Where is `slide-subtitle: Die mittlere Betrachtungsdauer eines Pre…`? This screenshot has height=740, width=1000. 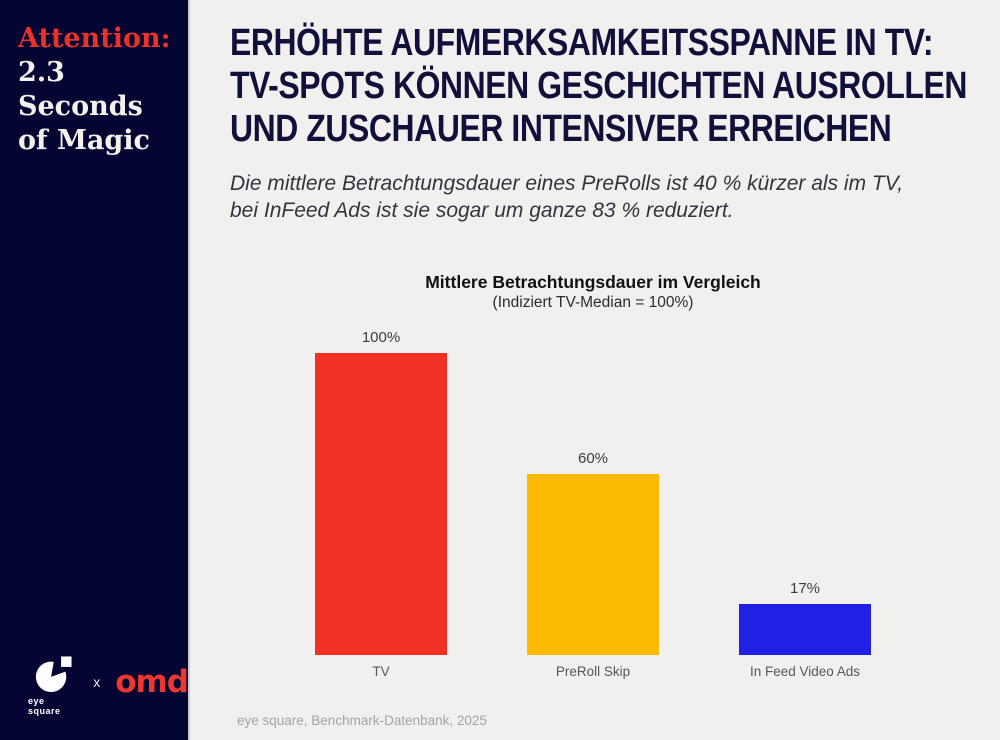
slide-subtitle: Die mittlere Betrachtungsdauer eines Pre… is located at coordinates (566, 197).